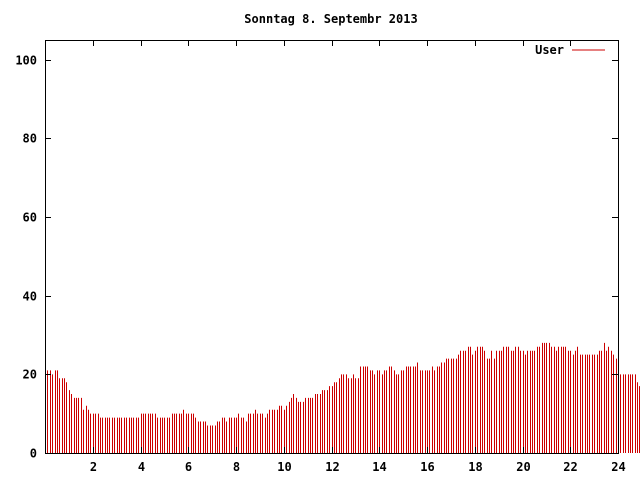 The image size is (640, 480). What do you see at coordinates (236, 467) in the screenshot?
I see `x-tick-label: 8` at bounding box center [236, 467].